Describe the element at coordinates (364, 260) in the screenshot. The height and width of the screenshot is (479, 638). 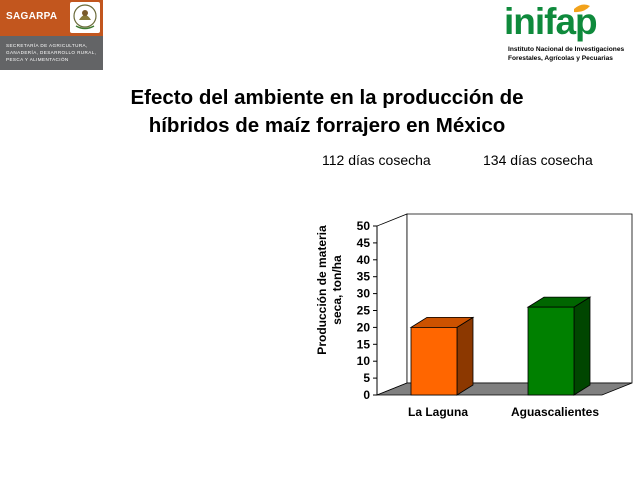
I see `y-tick-label: 40` at that location.